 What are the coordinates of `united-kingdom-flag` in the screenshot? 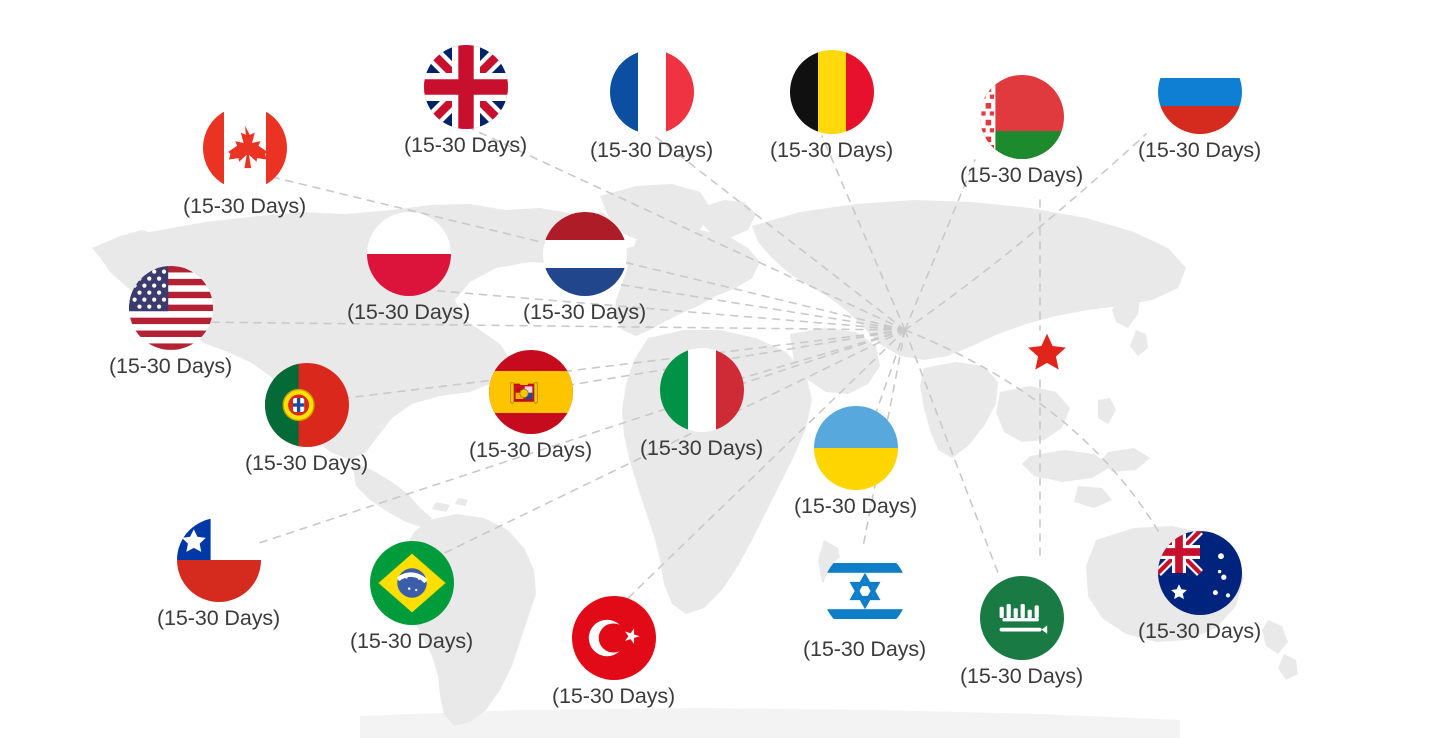 It's located at (465, 87).